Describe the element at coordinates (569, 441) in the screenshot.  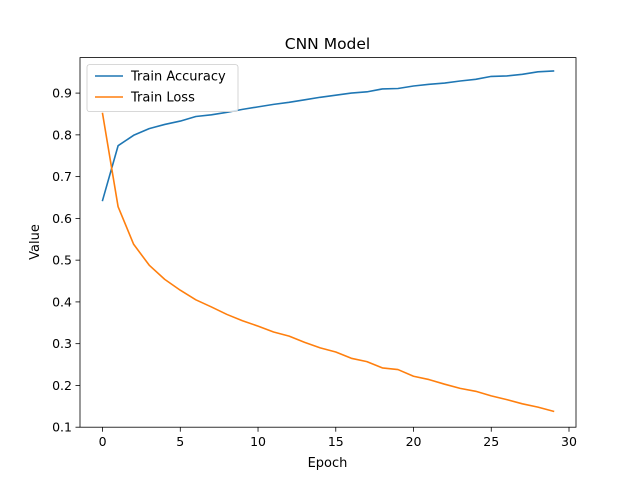
I see `x-tick-label: 30` at that location.